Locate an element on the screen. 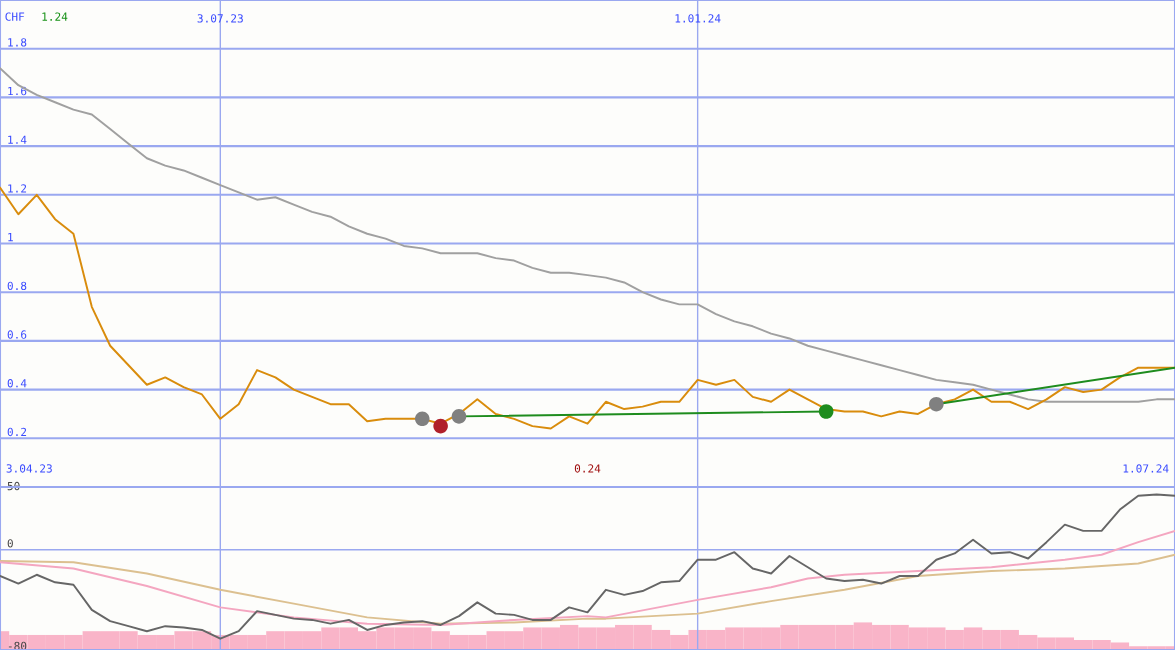  annotation: 3.04.23 is located at coordinates (29, 468).